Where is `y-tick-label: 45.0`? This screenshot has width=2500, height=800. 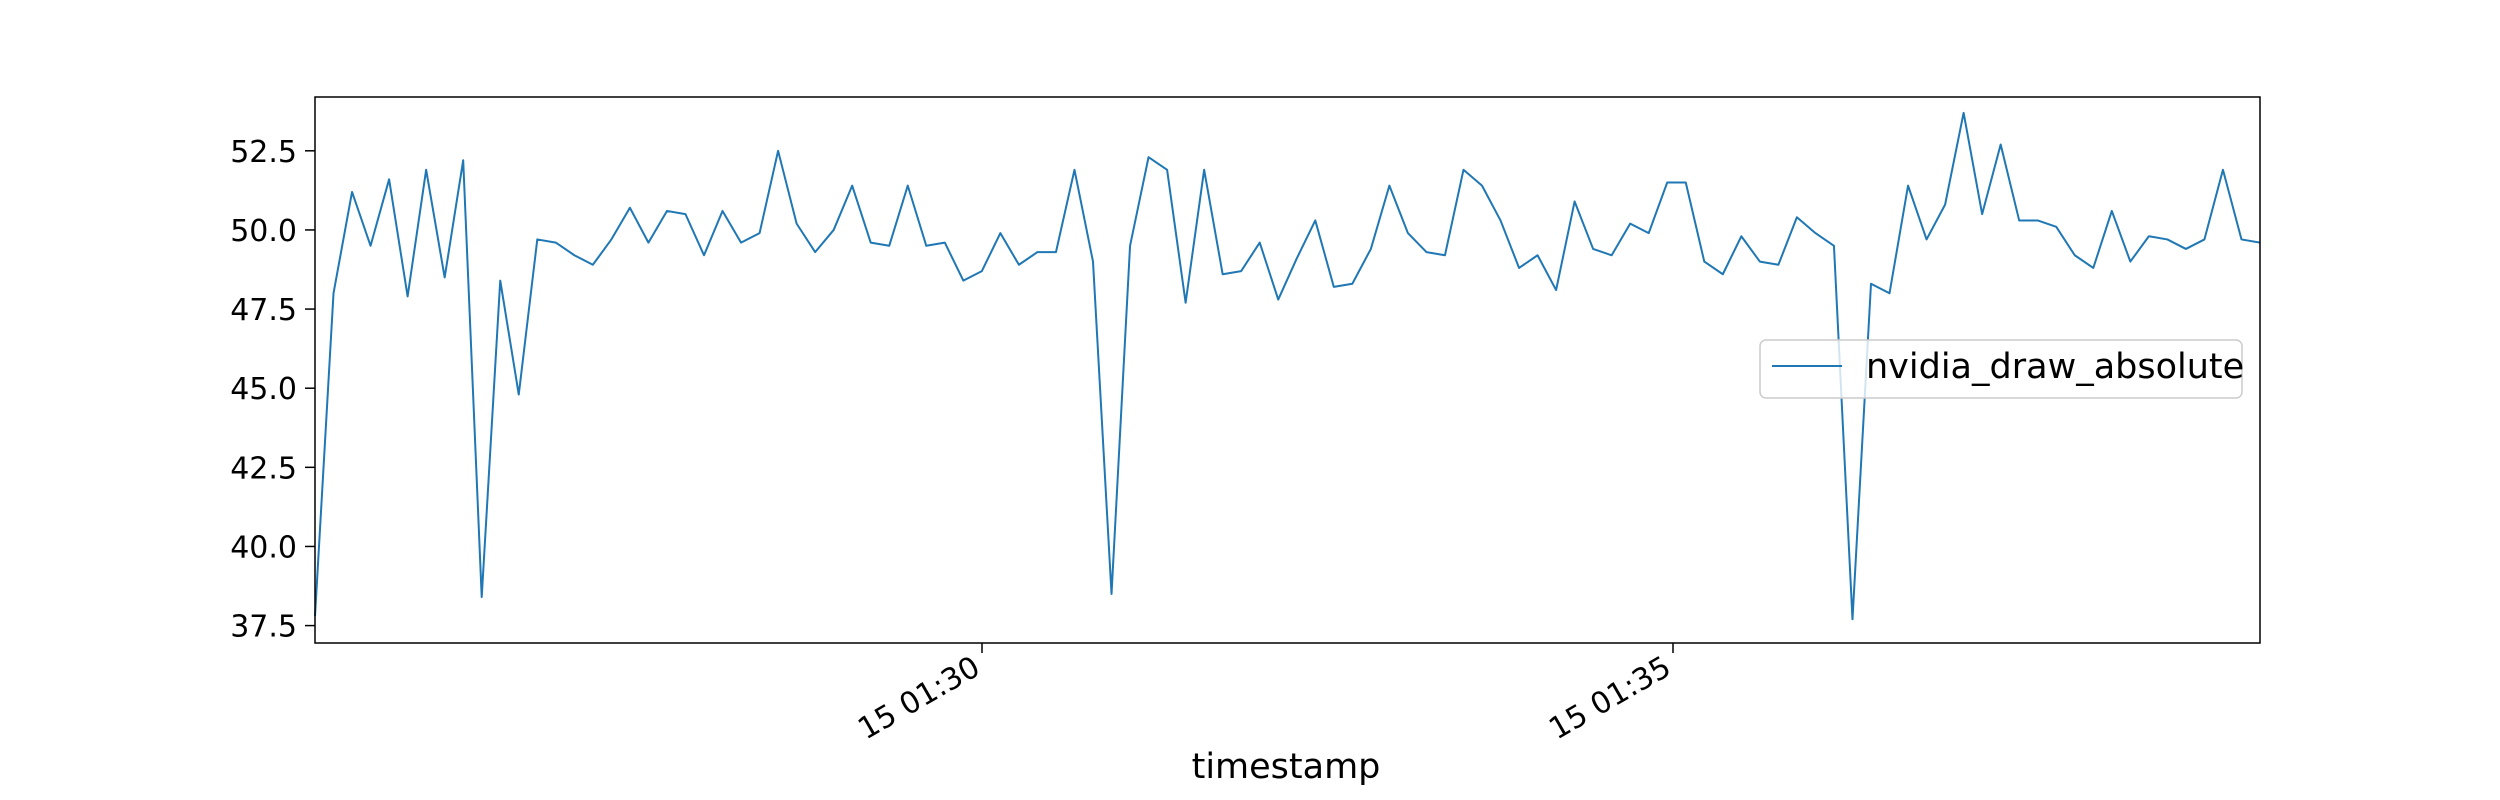
y-tick-label: 45.0 is located at coordinates (263, 389).